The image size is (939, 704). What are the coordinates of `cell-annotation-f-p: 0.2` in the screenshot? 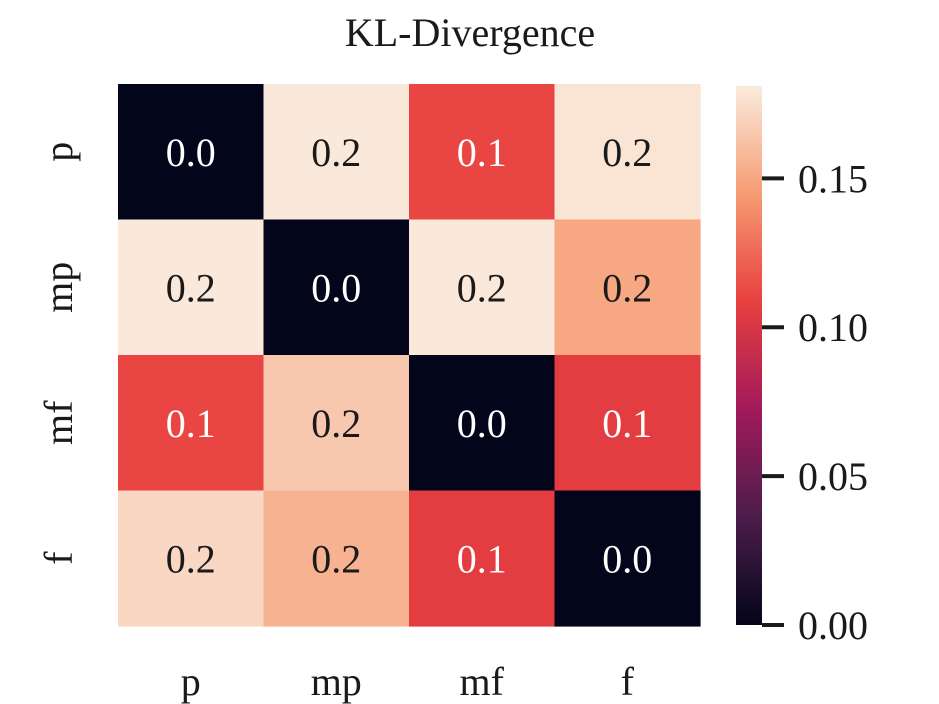 It's located at (191, 558).